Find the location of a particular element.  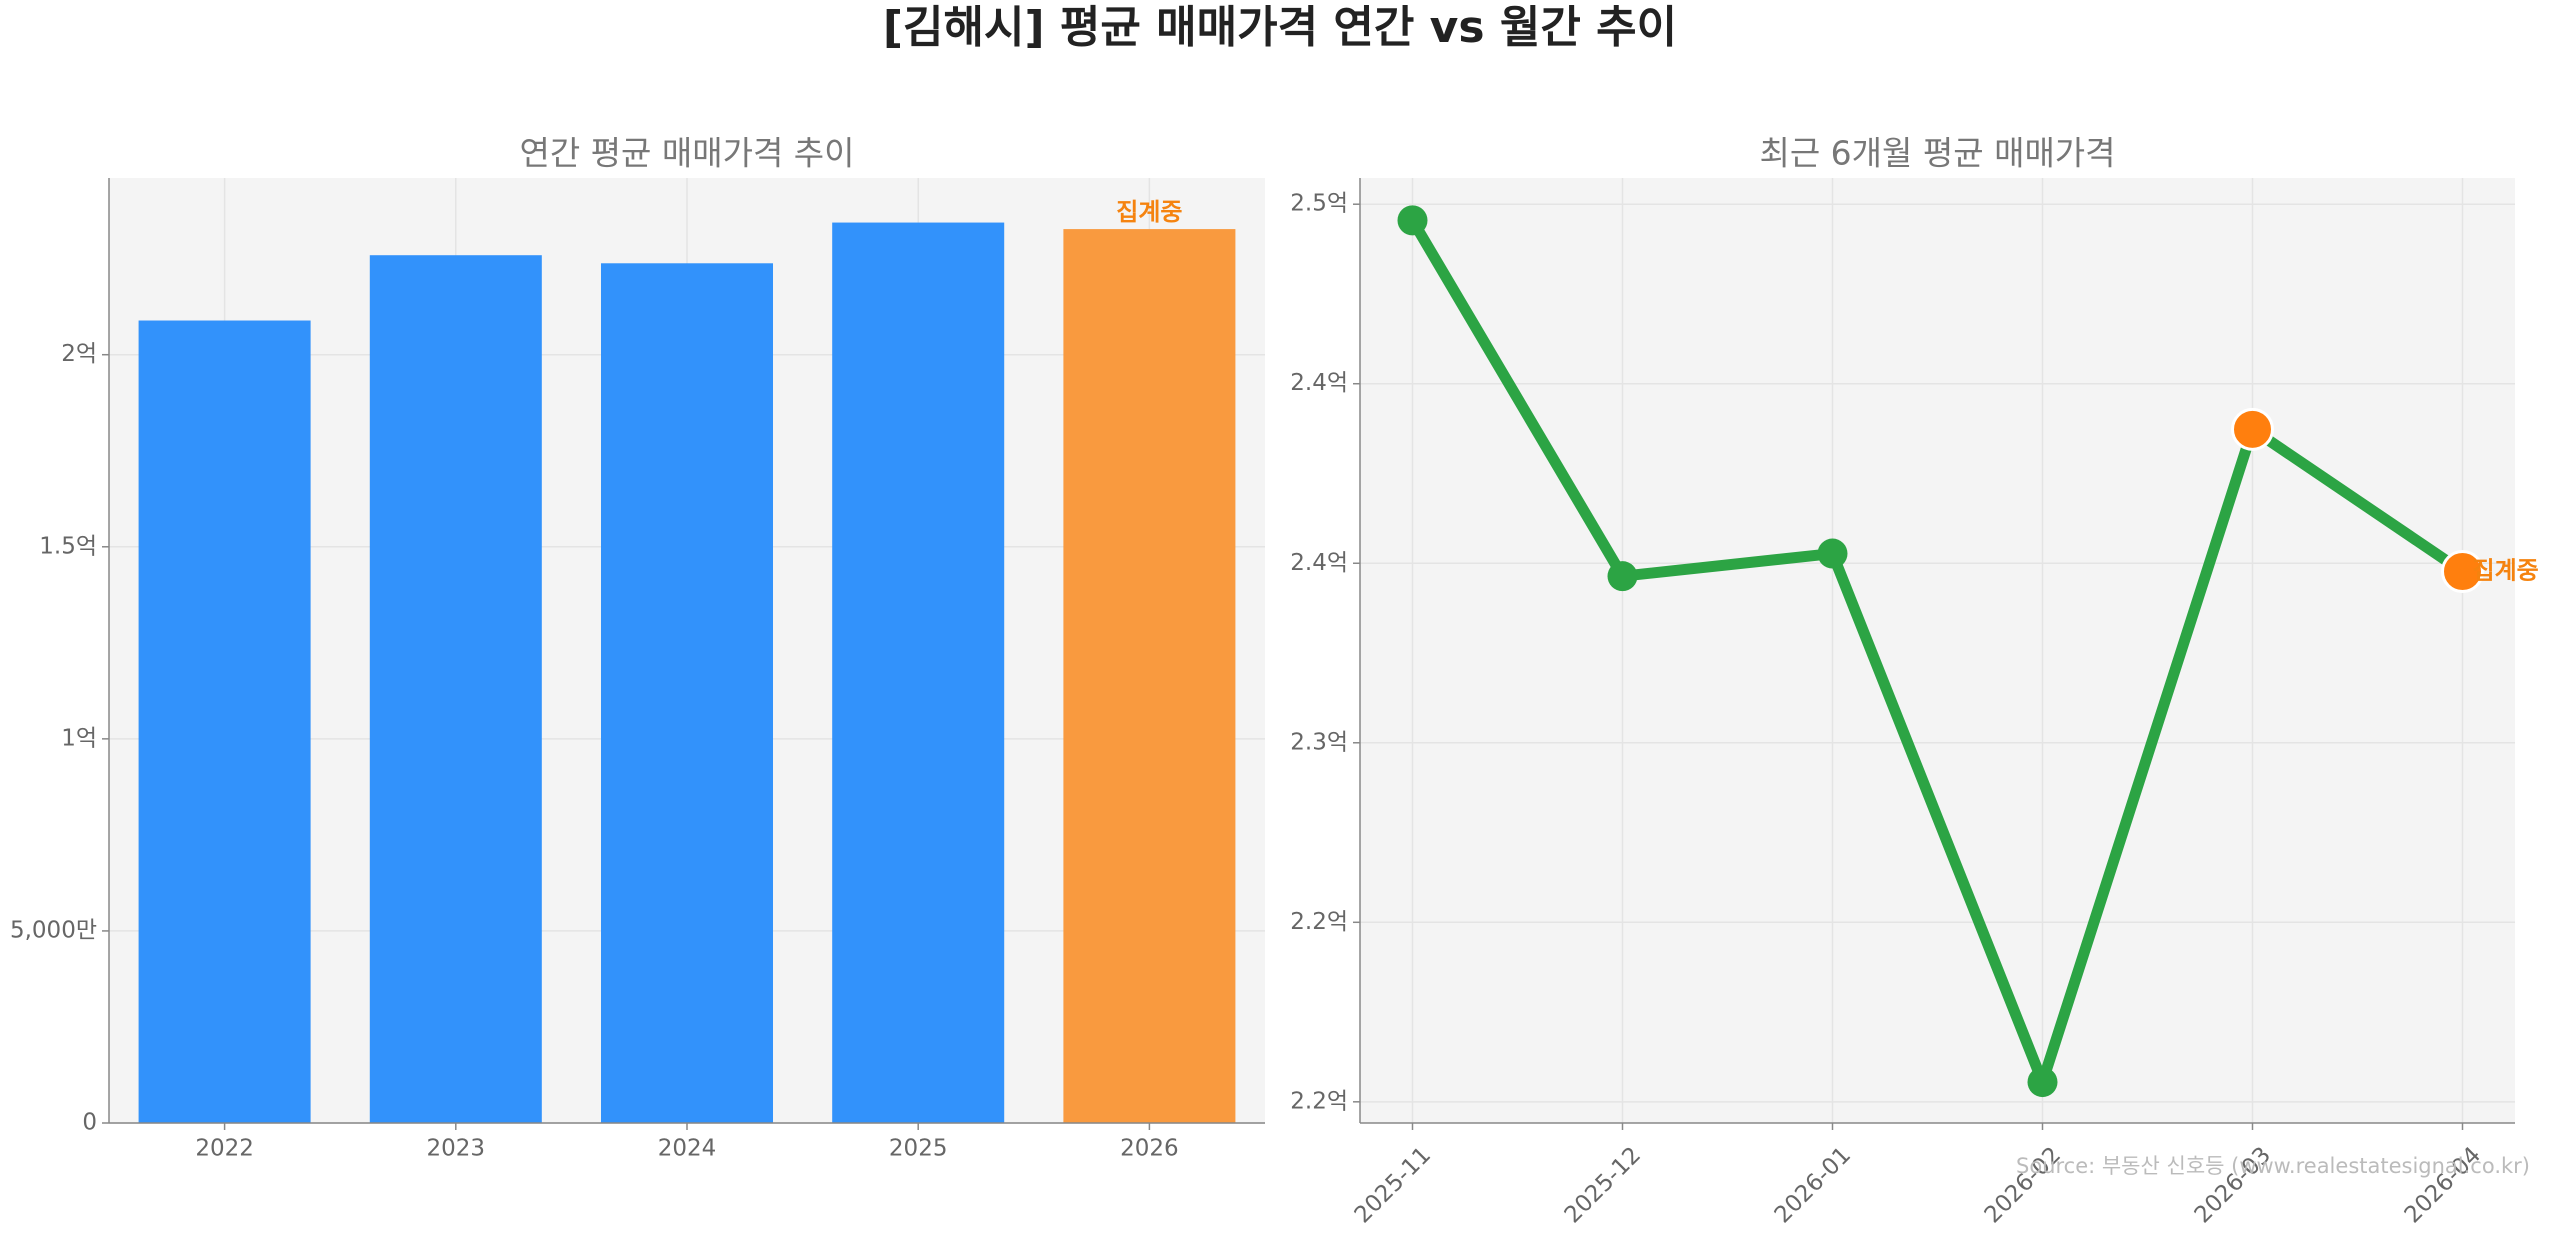

y-tick-label: 2.5억 is located at coordinates (1319, 204).